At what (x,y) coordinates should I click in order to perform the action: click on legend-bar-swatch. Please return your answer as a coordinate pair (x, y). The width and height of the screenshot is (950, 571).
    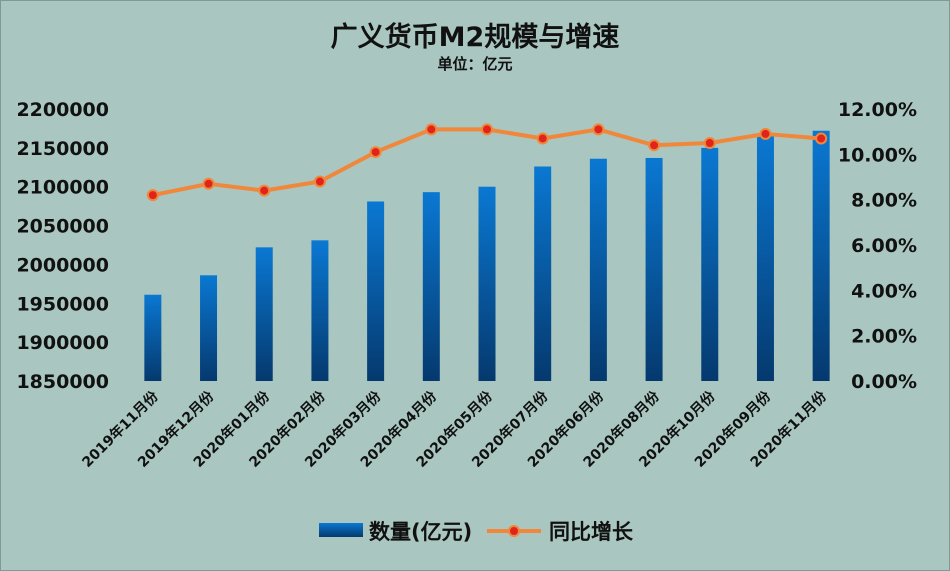
    Looking at the image, I should click on (341, 530).